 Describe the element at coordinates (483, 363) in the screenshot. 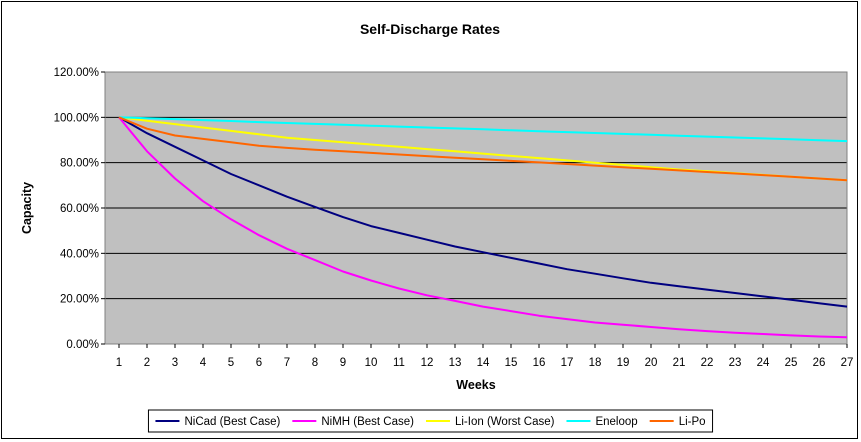

I see `x-tick-label: 14` at that location.